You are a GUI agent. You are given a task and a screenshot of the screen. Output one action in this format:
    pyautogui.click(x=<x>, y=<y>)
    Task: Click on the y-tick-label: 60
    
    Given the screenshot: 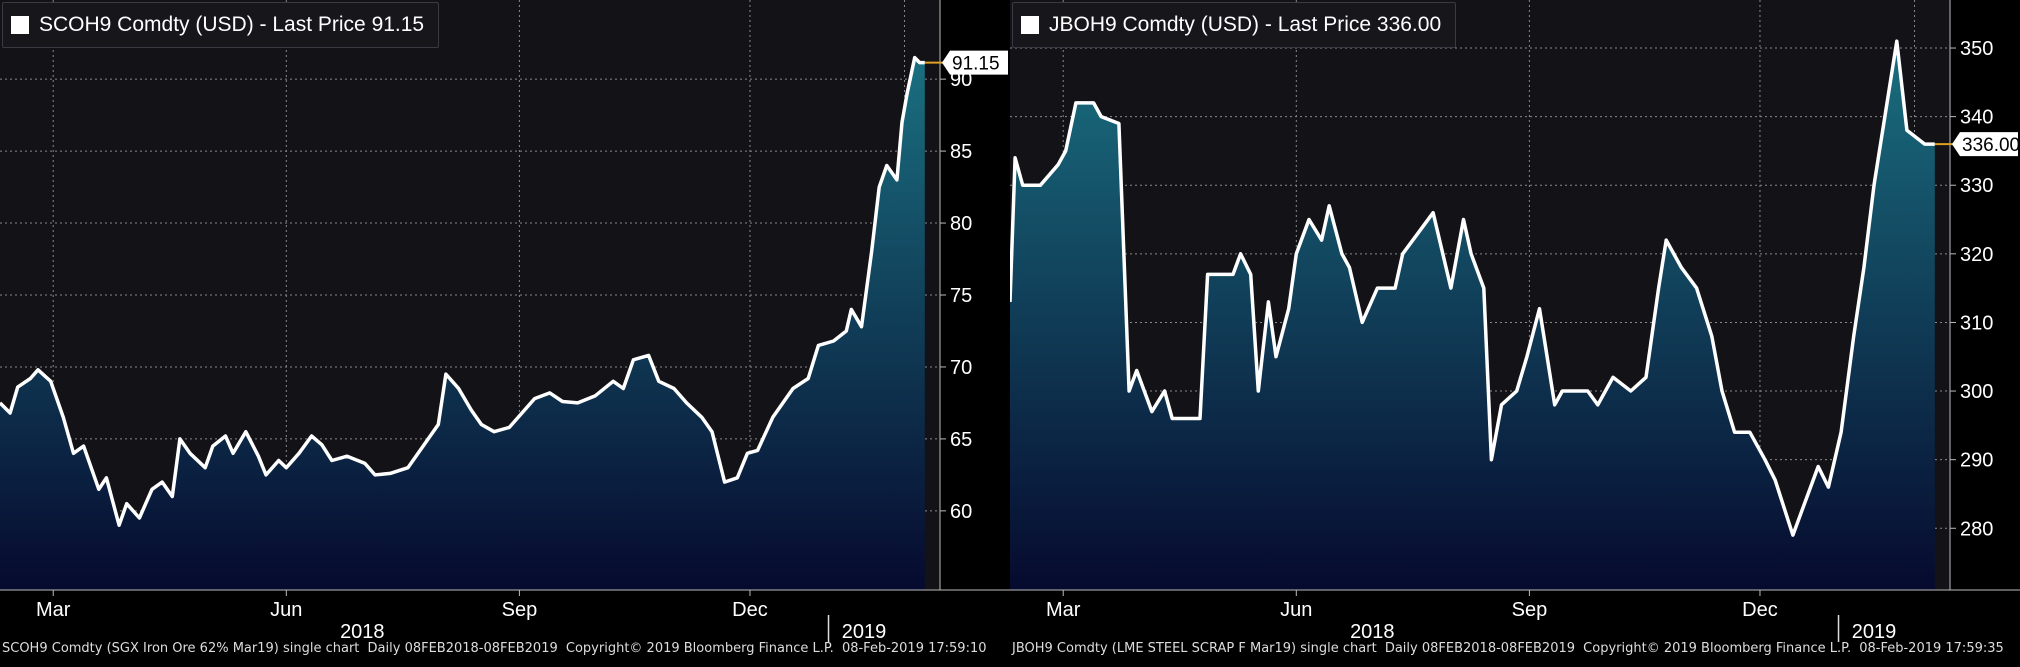 What is the action you would take?
    pyautogui.click(x=961, y=512)
    